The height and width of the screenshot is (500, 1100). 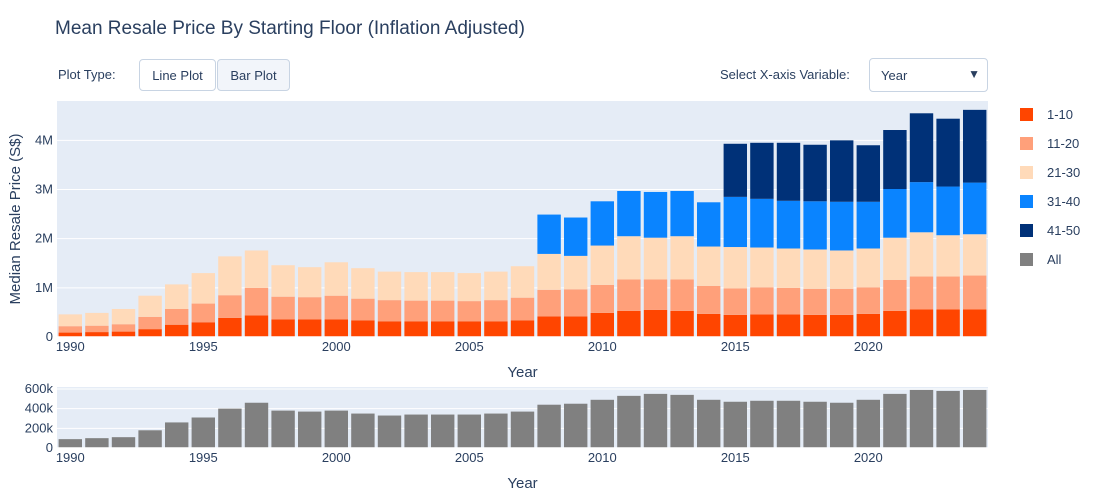 What do you see at coordinates (974, 208) in the screenshot?
I see `bar-31-40-2024` at bounding box center [974, 208].